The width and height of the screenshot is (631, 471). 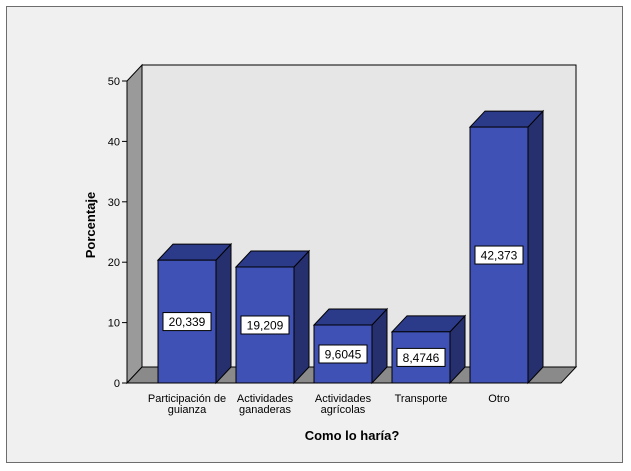 What do you see at coordinates (114, 142) in the screenshot?
I see `y-tick-label: 40` at bounding box center [114, 142].